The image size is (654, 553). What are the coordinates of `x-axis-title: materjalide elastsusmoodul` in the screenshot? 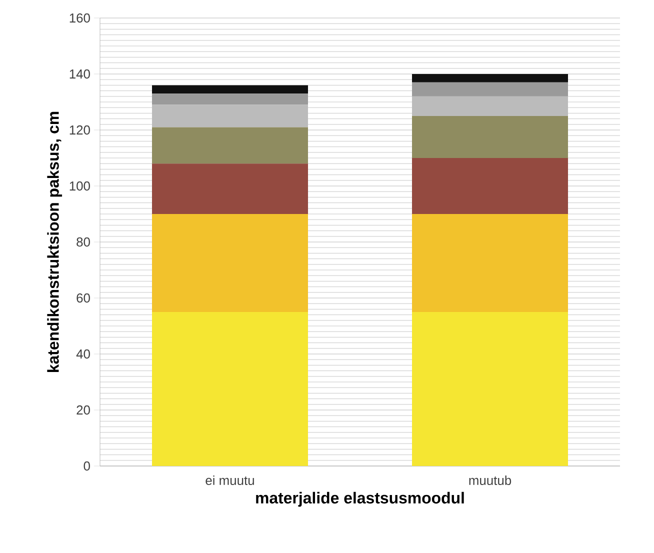 It's located at (360, 499).